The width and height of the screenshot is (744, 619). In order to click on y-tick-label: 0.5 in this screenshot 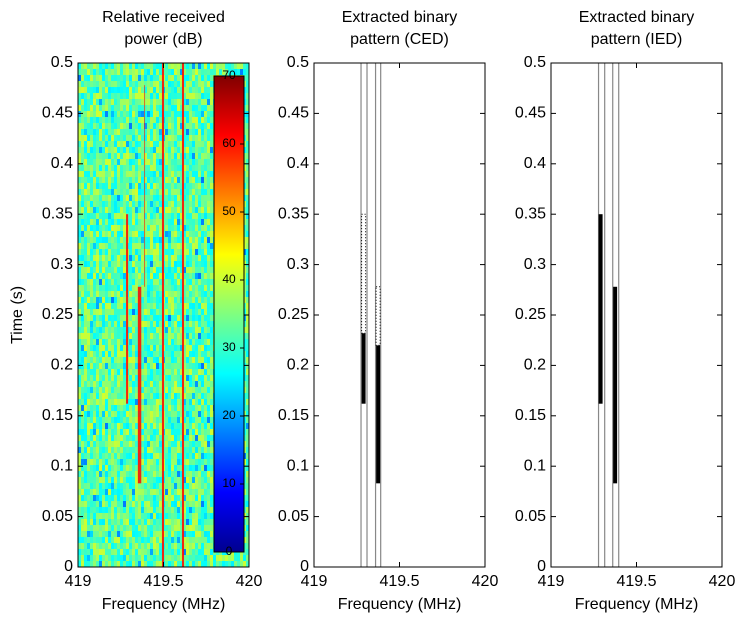, I will do `click(298, 62)`.